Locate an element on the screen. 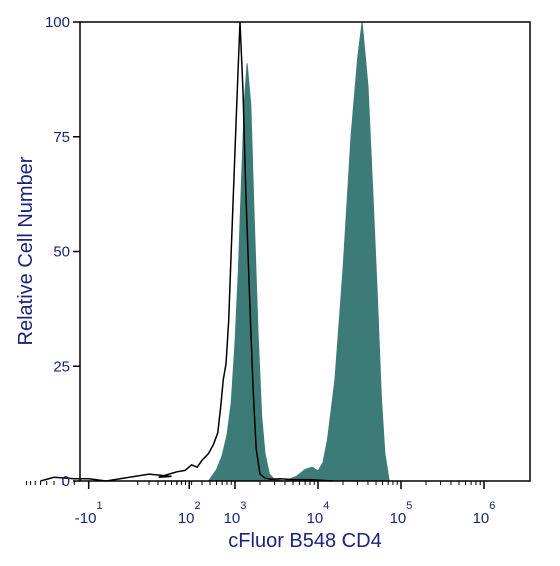 The height and width of the screenshot is (566, 560). y-tick-label: 0 is located at coordinates (66, 481).